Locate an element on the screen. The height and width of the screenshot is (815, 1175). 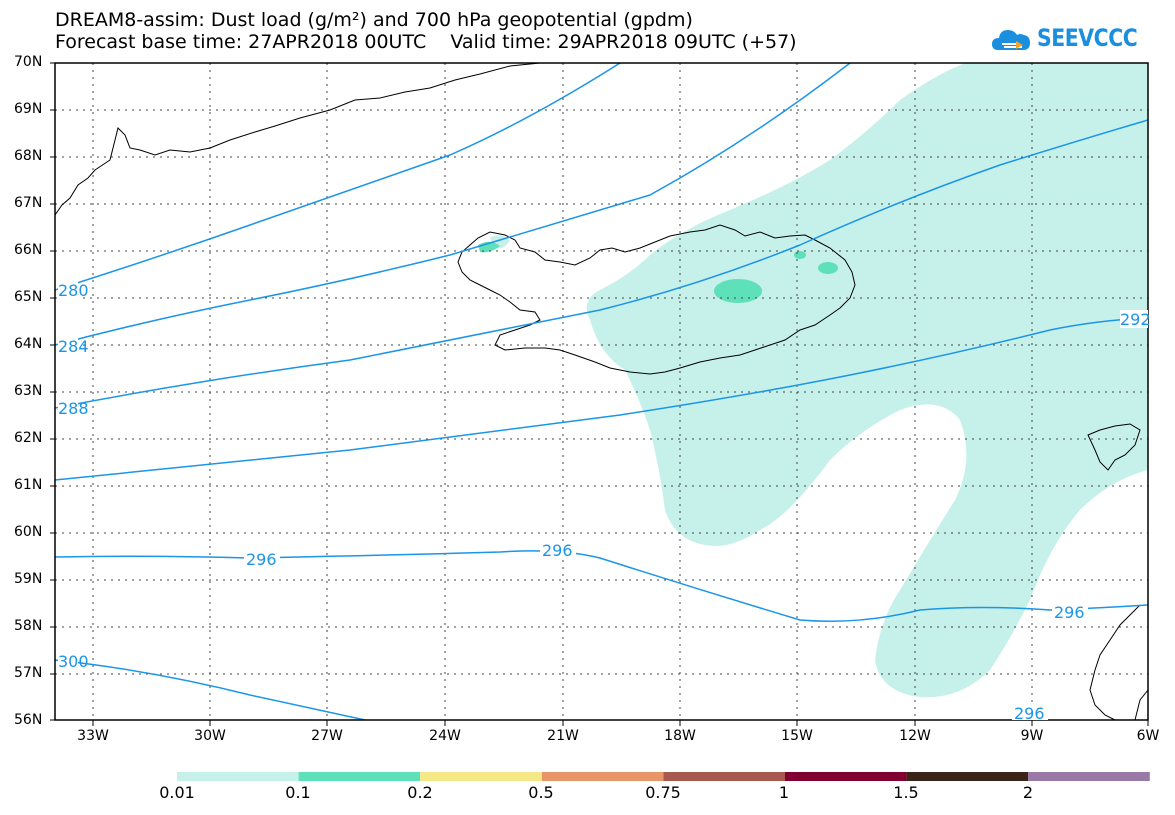
lat-label-63N: 63N is located at coordinates (28, 391).